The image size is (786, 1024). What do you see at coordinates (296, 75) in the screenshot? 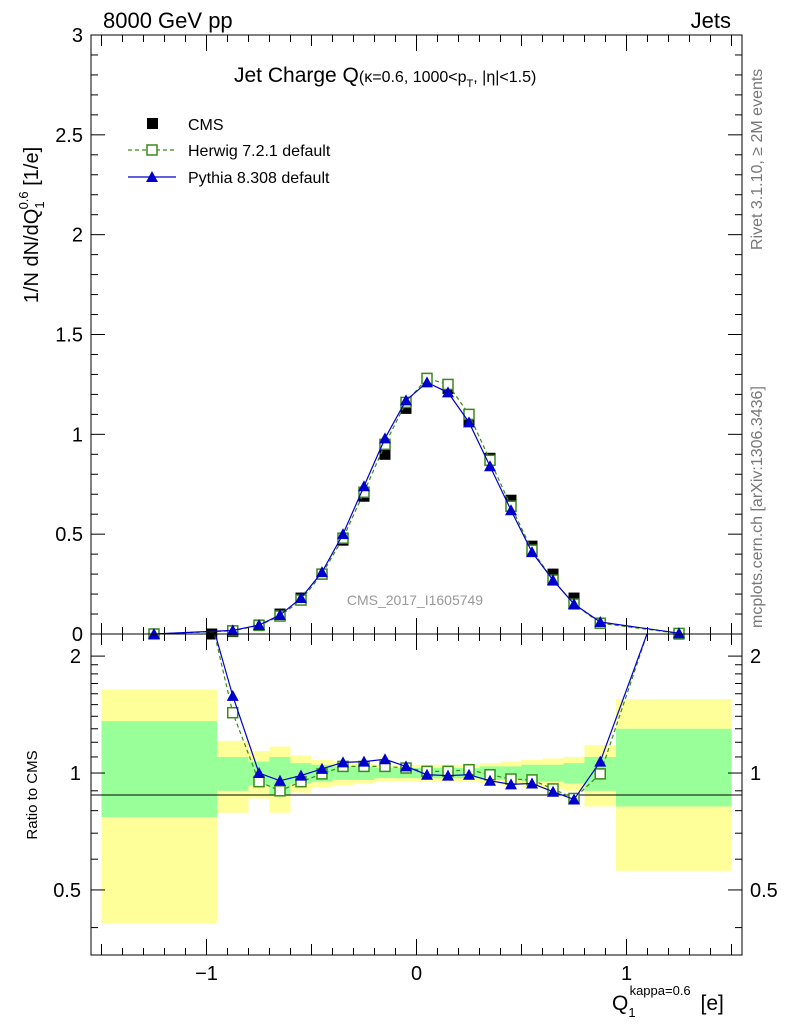
I see `plot-title-main: Jet Charge Q` at bounding box center [296, 75].